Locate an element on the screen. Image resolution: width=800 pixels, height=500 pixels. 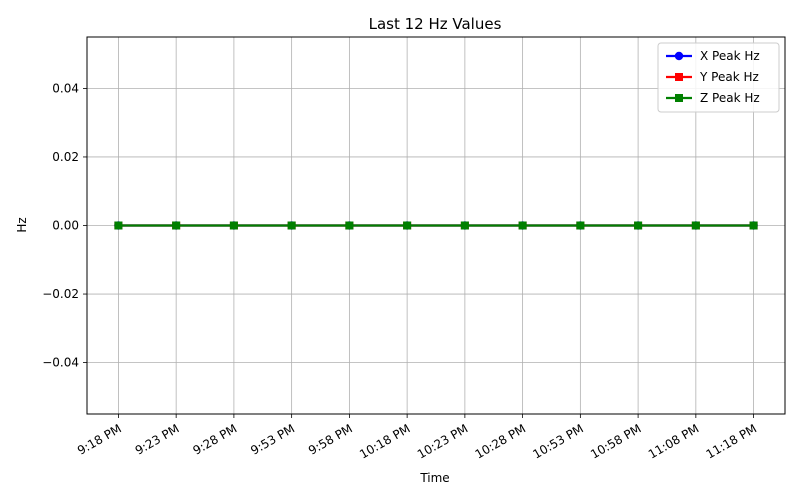
y-tick-label: 0.00 is located at coordinates (65, 226).